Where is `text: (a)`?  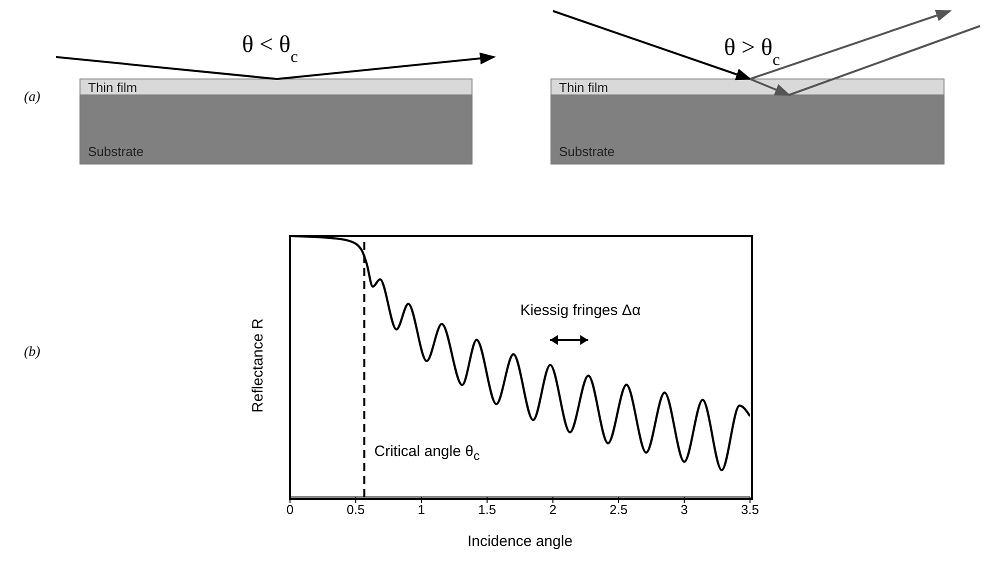
text: (a) is located at coordinates (32, 97).